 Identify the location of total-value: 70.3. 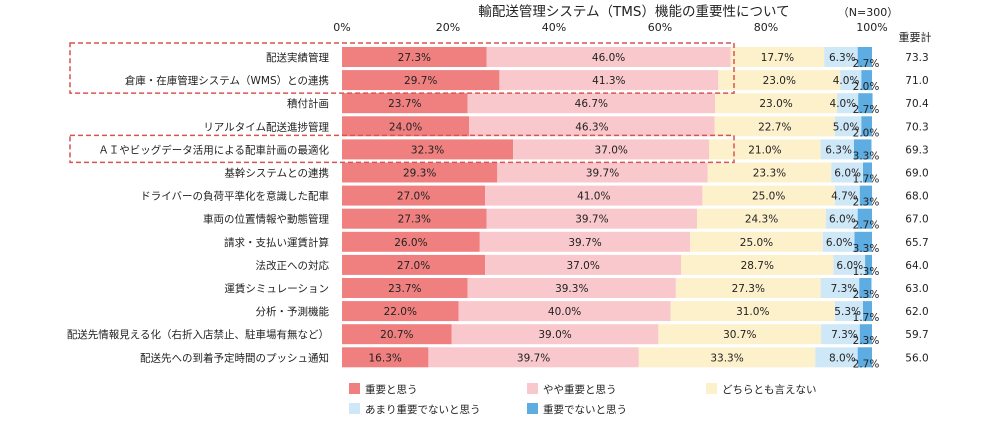
(916, 127).